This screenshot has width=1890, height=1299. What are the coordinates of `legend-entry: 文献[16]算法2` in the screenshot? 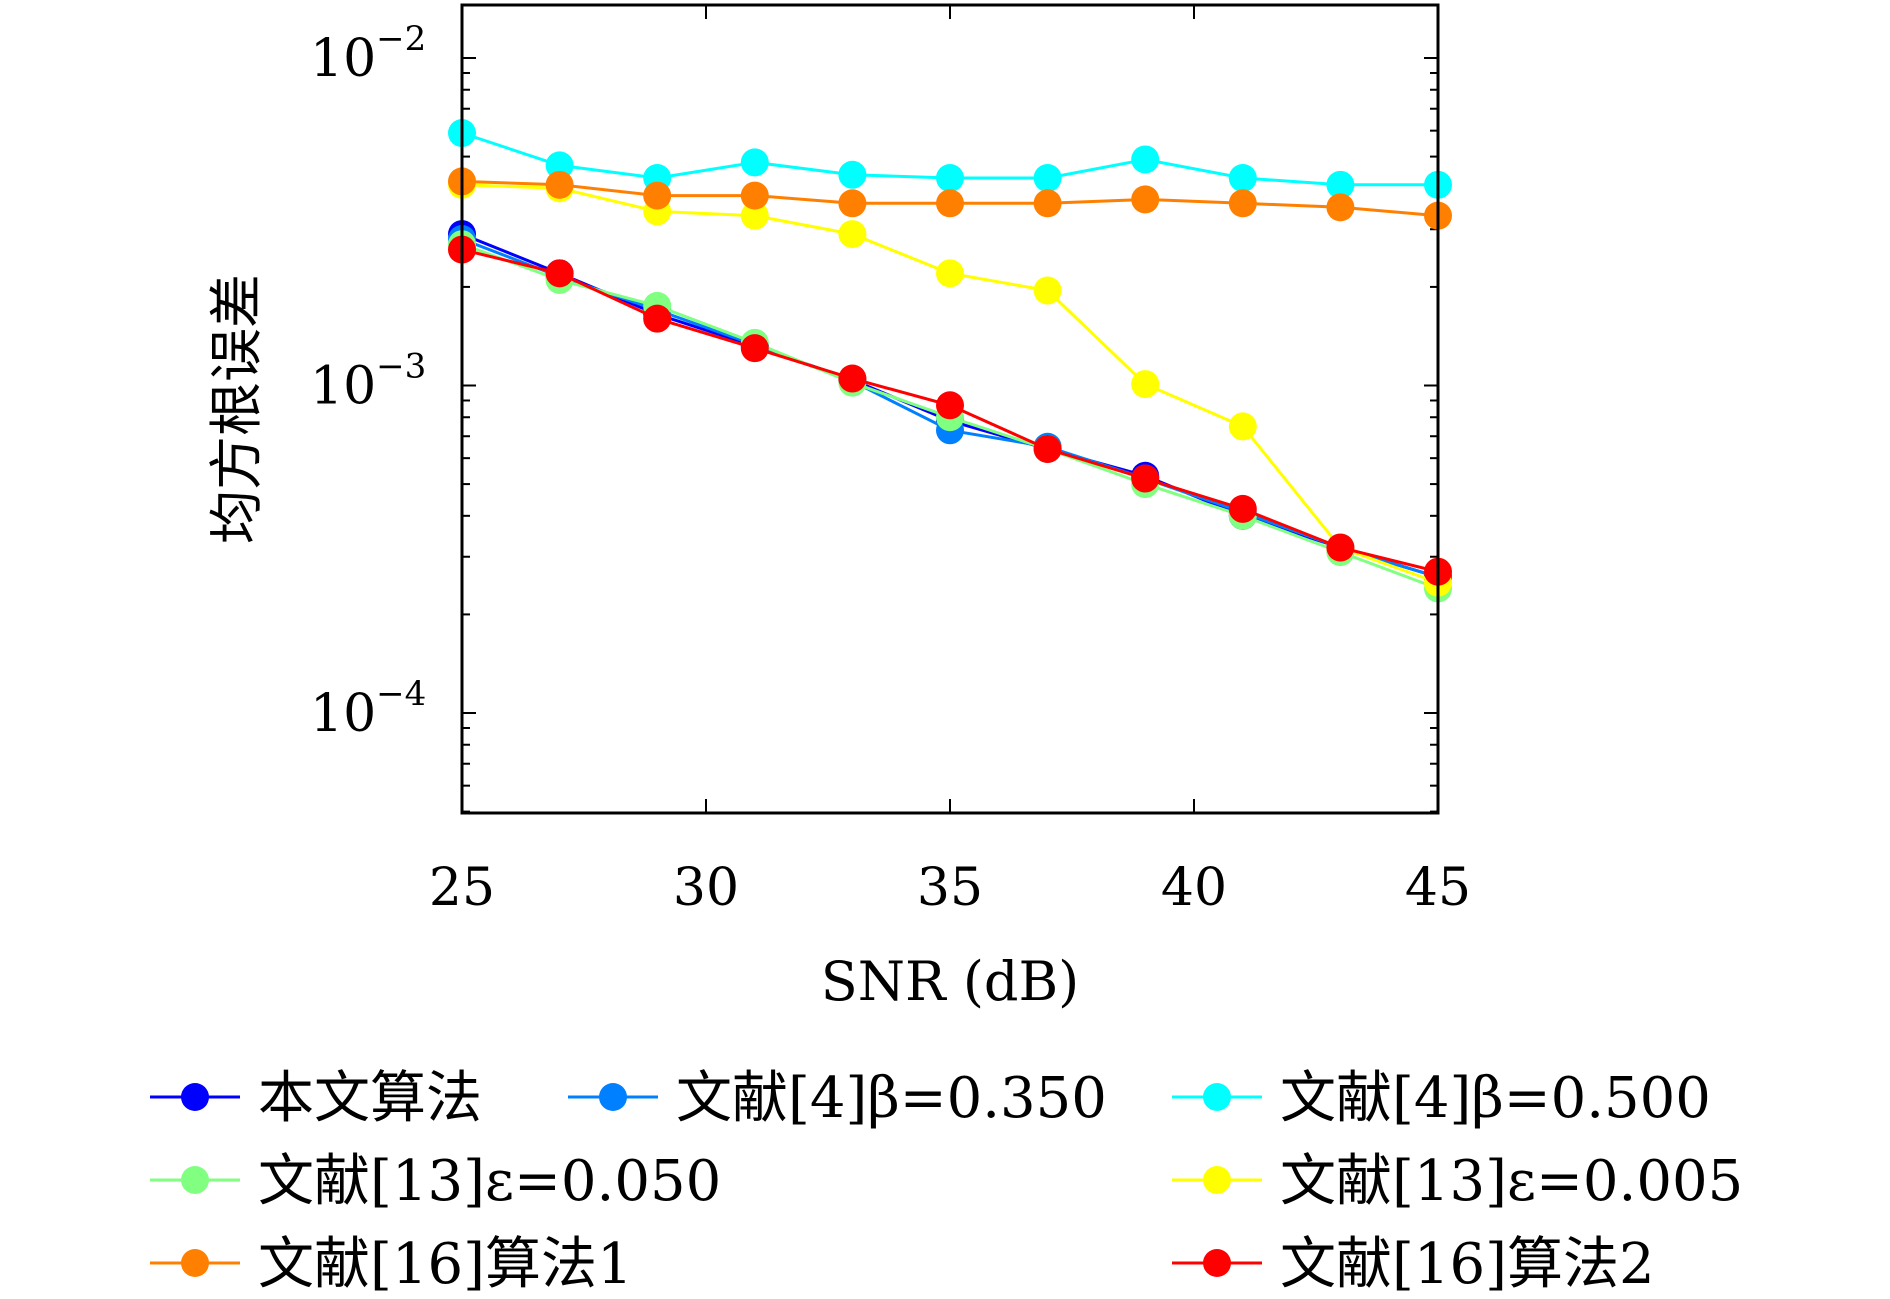 It's located at (1413, 1264).